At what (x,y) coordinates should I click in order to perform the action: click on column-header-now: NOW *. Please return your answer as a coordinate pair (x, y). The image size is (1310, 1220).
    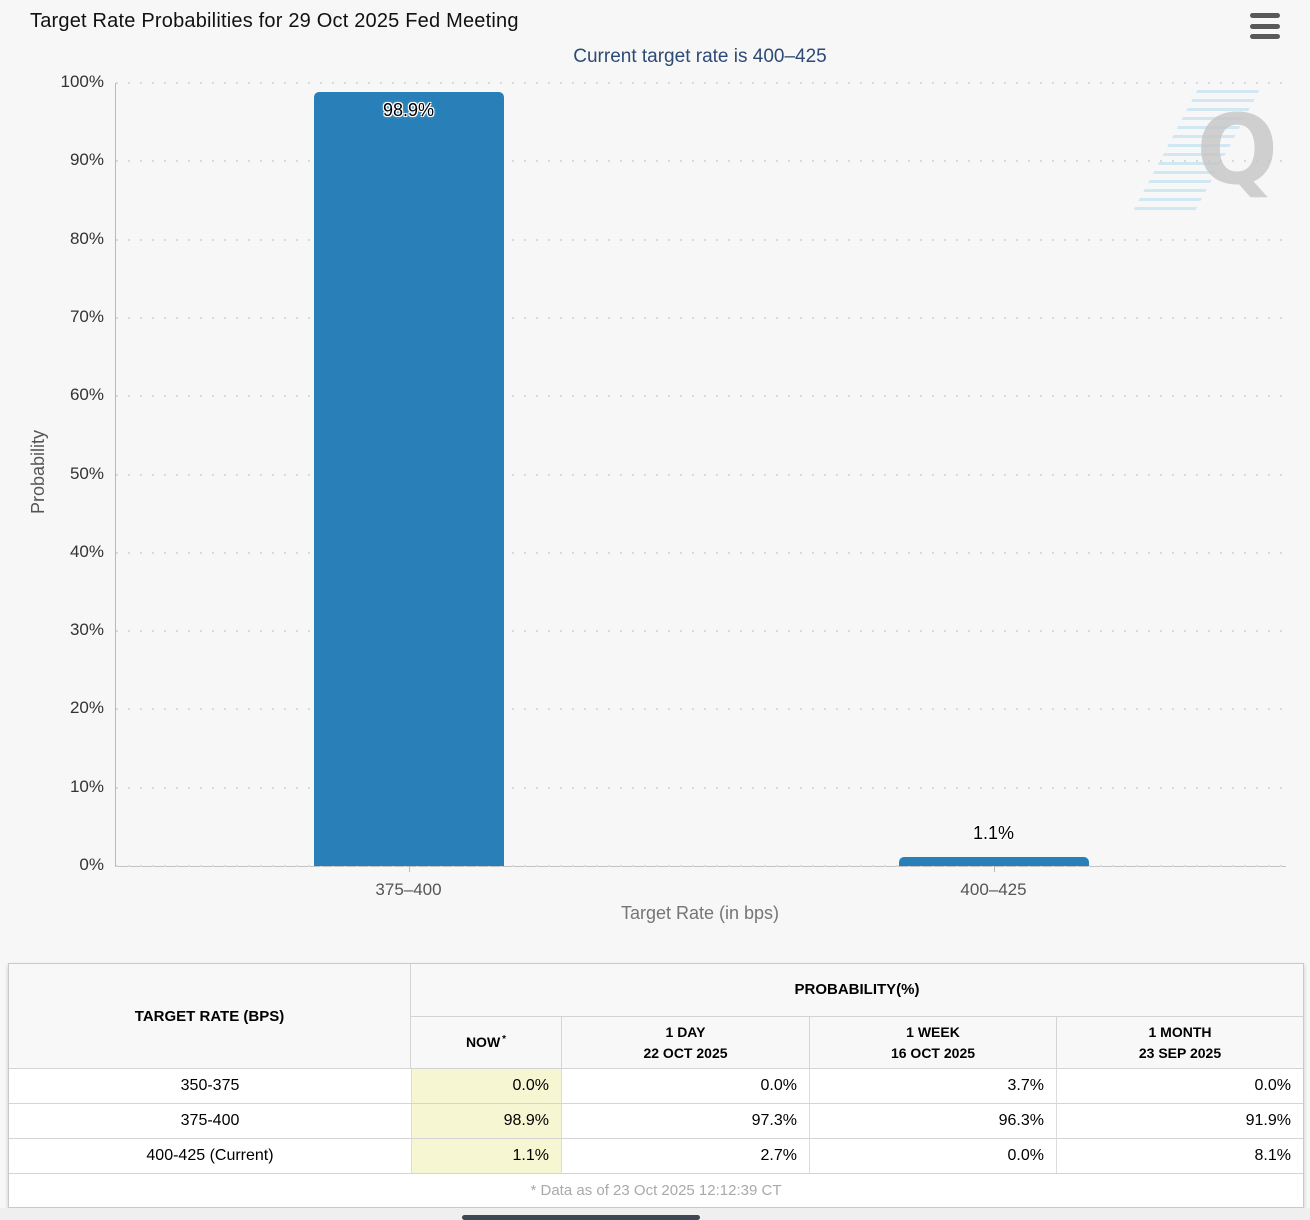
    Looking at the image, I should click on (486, 1042).